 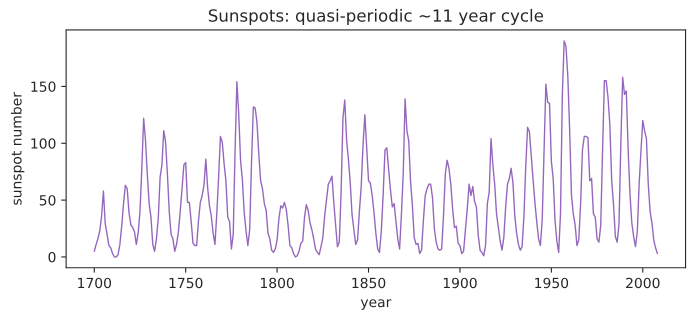 What do you see at coordinates (43, 86) in the screenshot?
I see `y-tick-label: 150` at bounding box center [43, 86].